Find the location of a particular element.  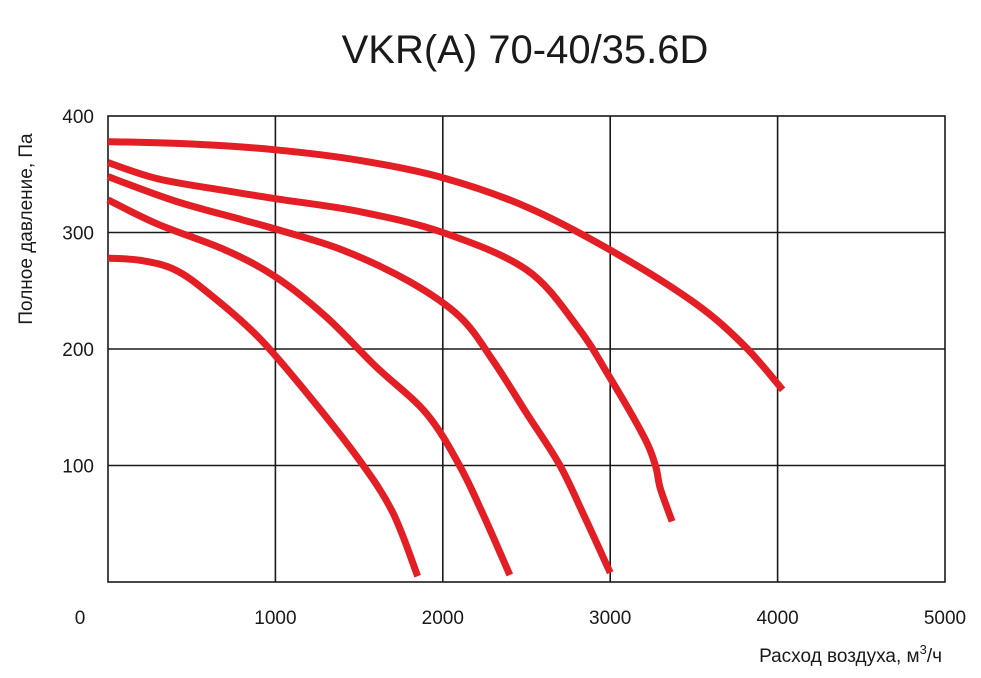

y-tick-label-1: 200 is located at coordinates (78, 350).